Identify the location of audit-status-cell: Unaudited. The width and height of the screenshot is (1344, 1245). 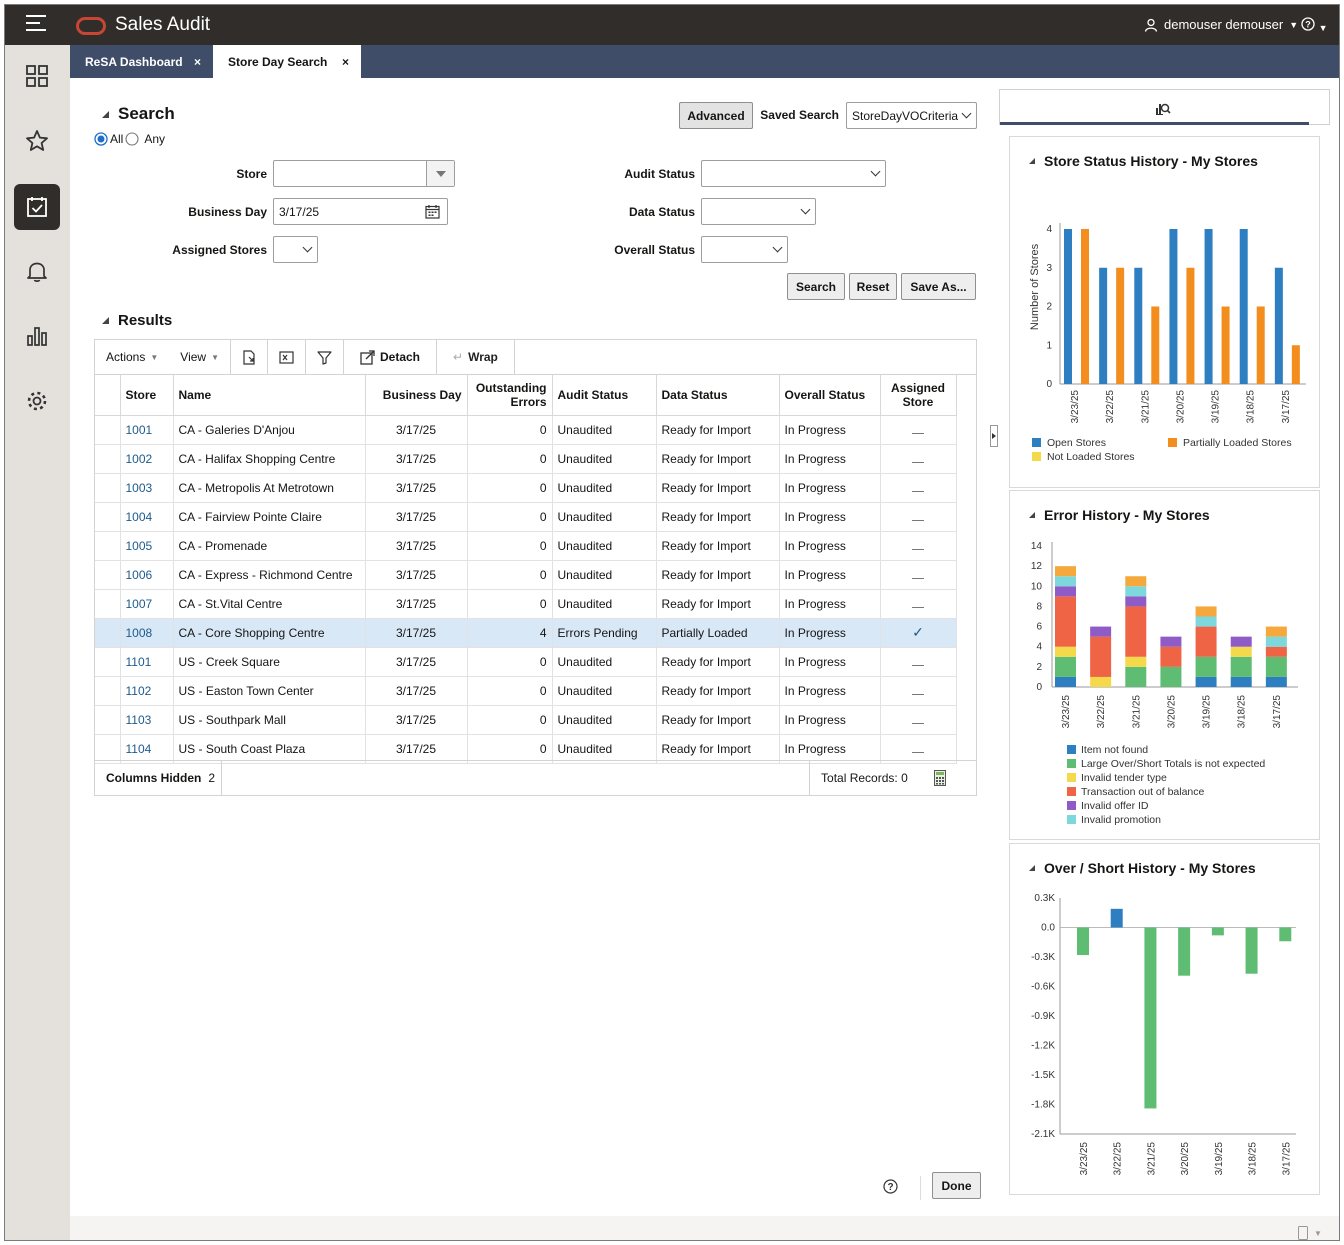
(604, 488).